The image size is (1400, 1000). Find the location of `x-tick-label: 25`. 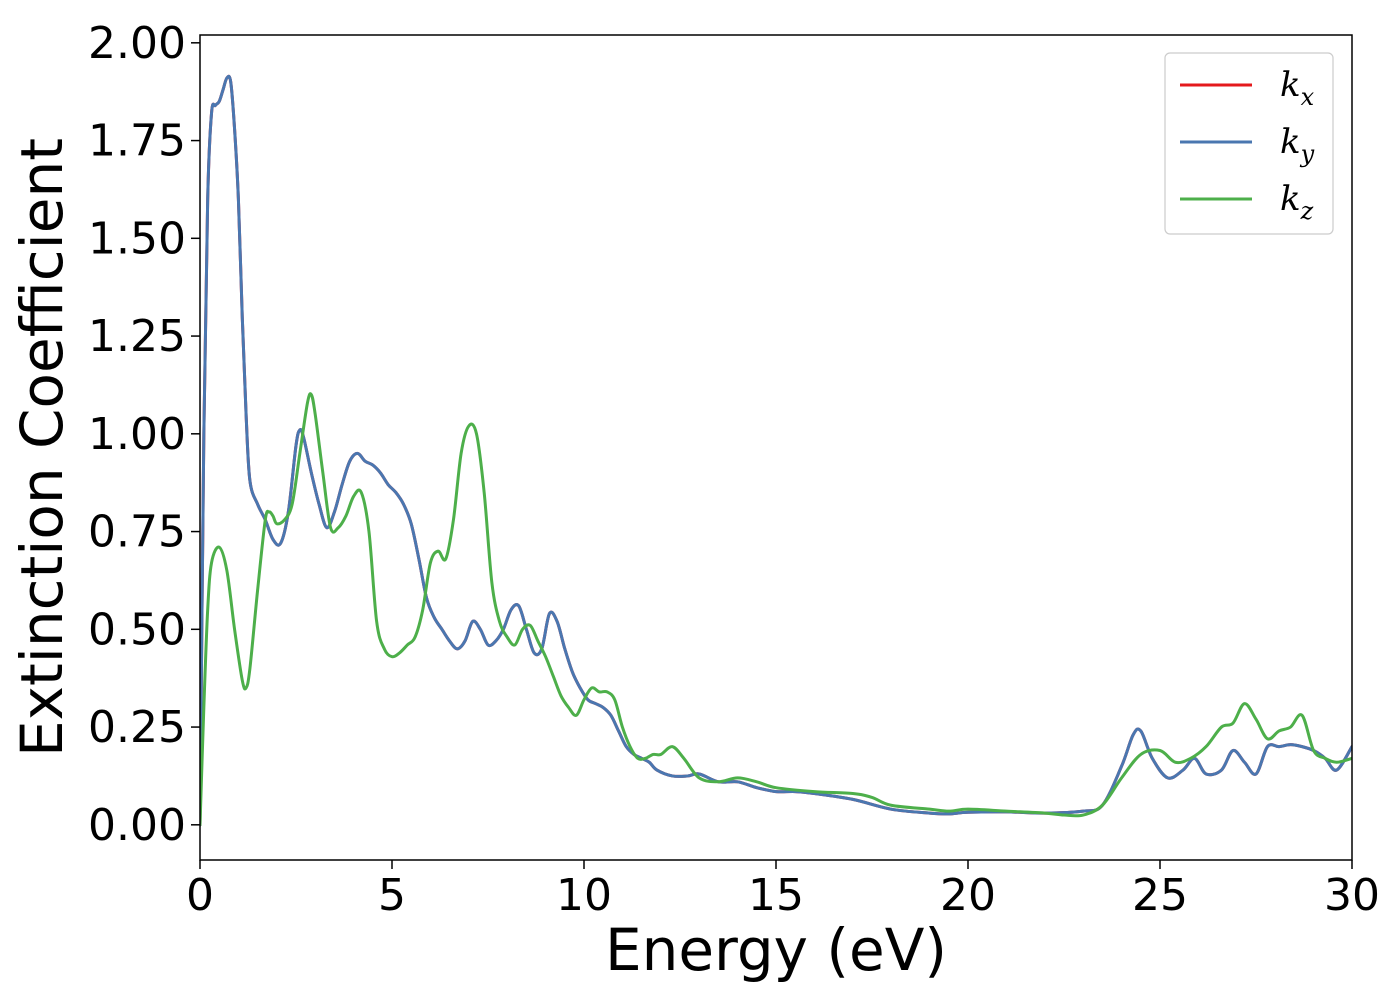

x-tick-label: 25 is located at coordinates (1160, 895).